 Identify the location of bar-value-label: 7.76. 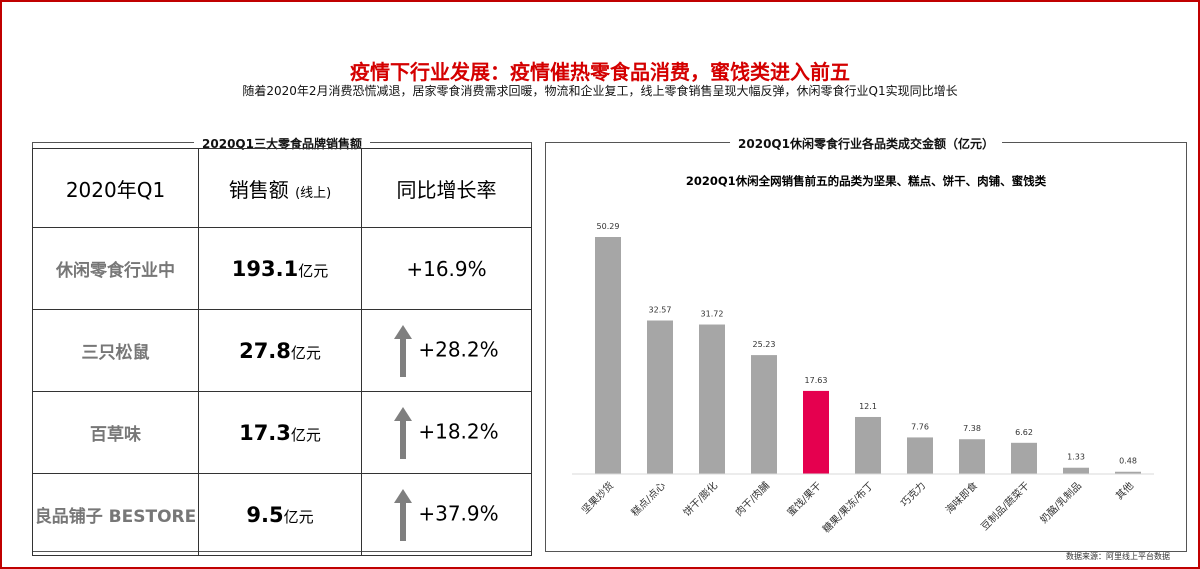
(920, 426).